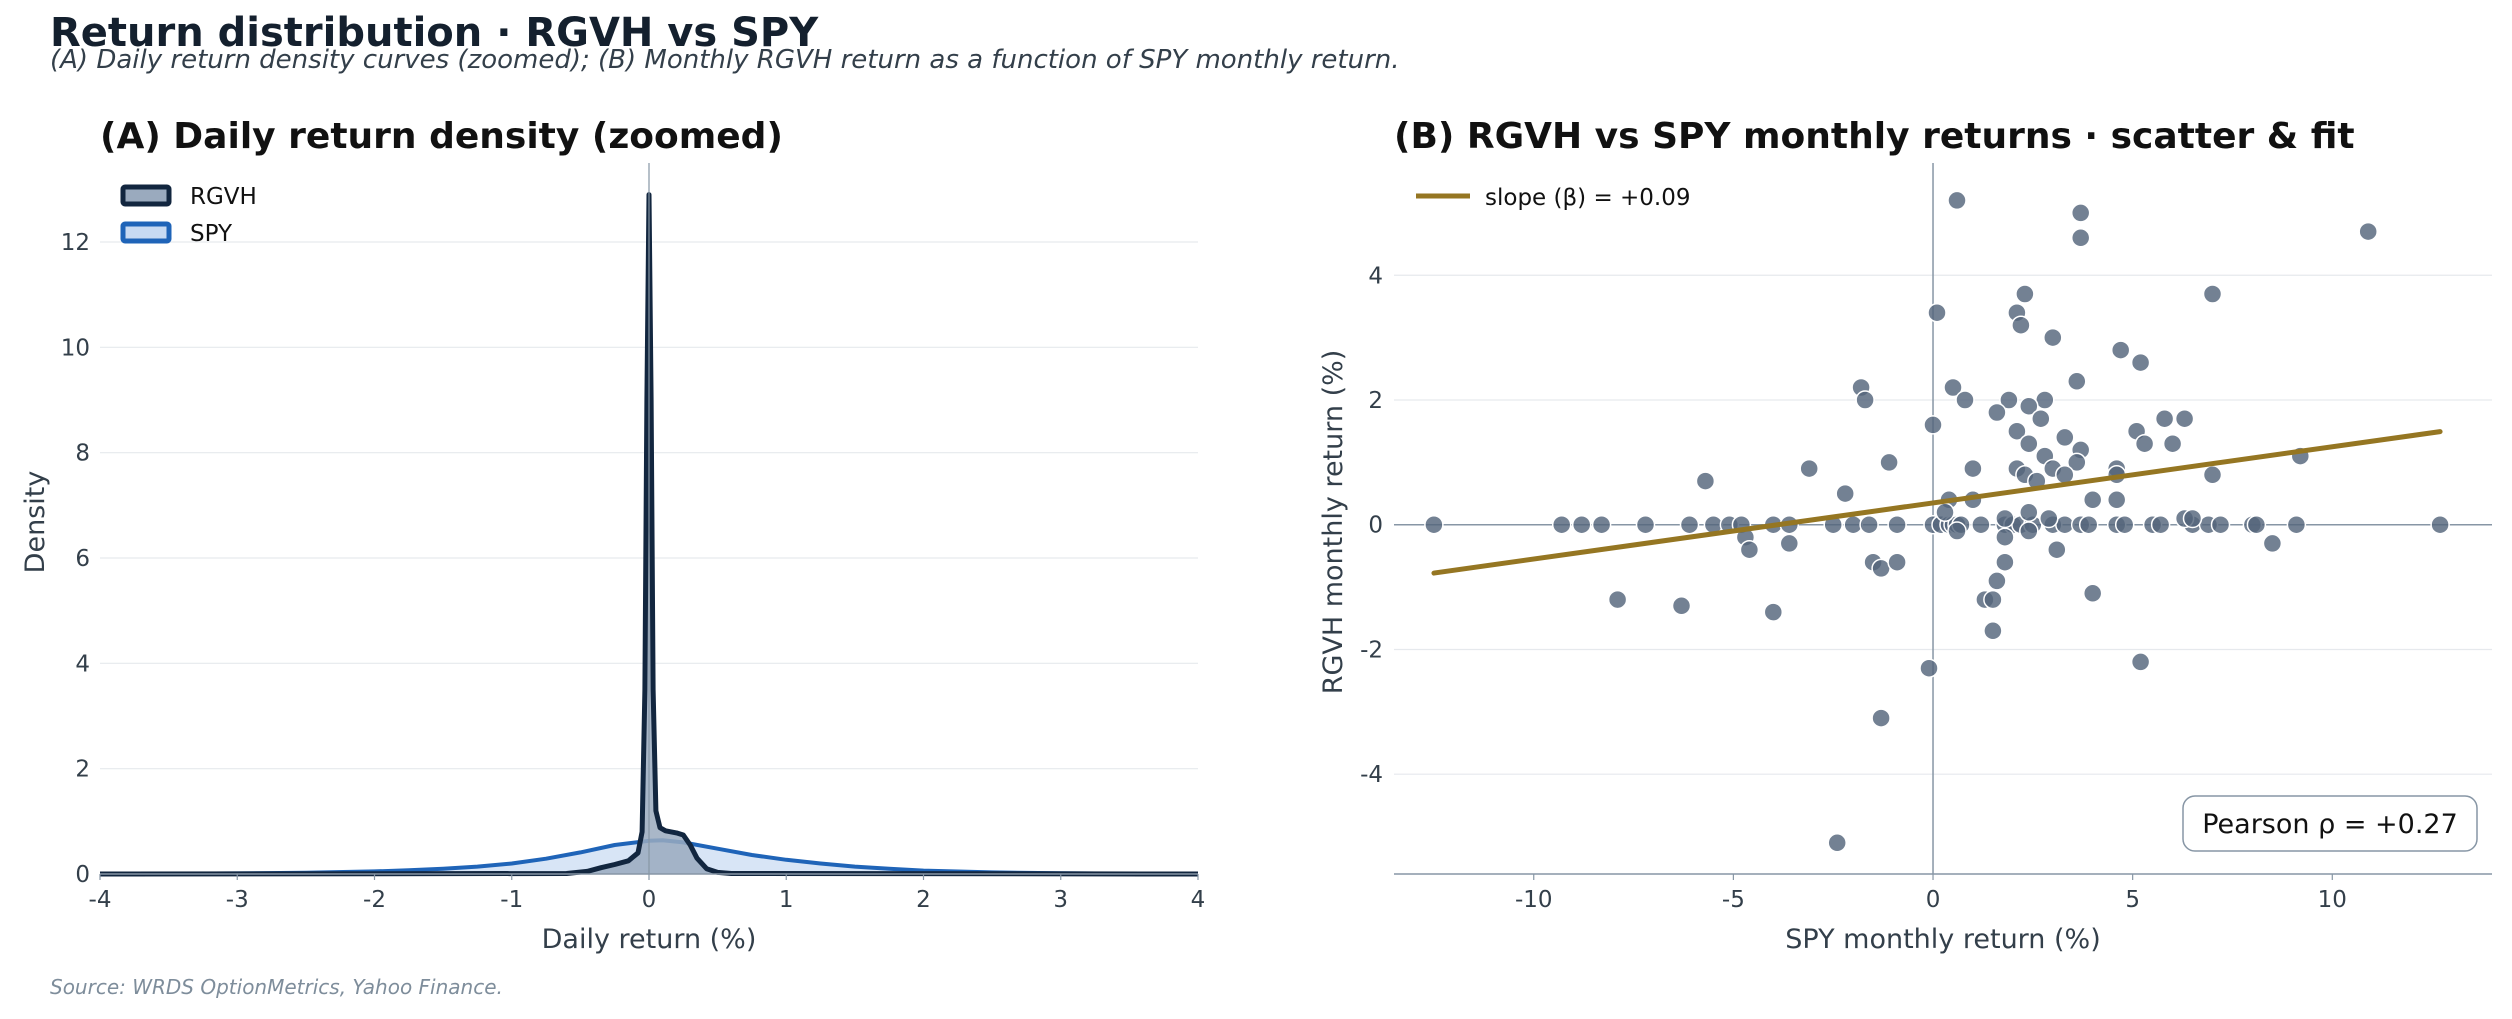 Image resolution: width=2512 pixels, height=1019 pixels. What do you see at coordinates (146, 232) in the screenshot?
I see `legend-swatch-spy` at bounding box center [146, 232].